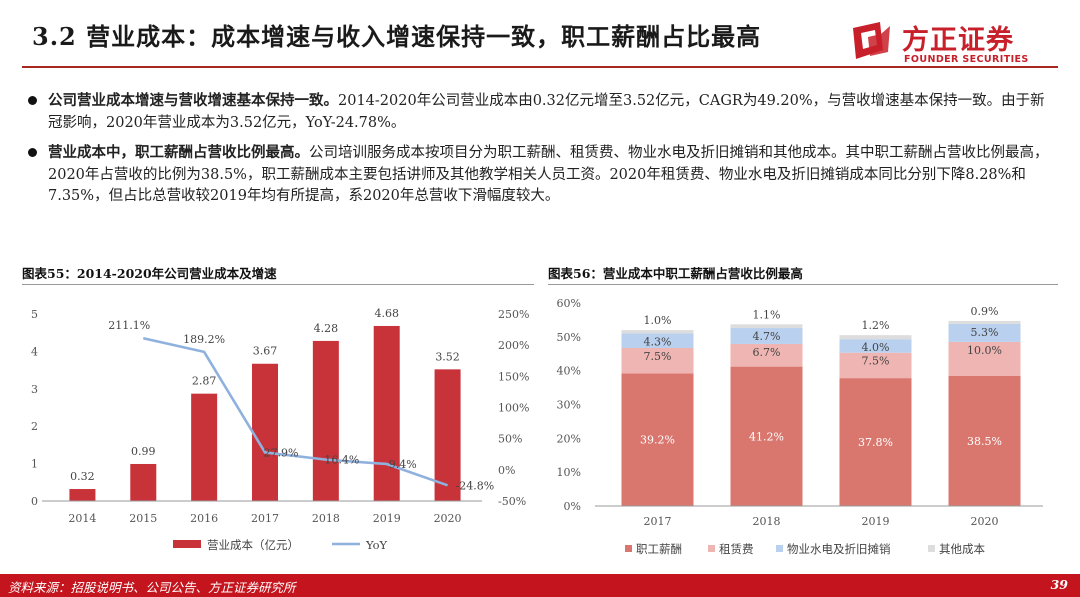 The height and width of the screenshot is (597, 1080). What do you see at coordinates (34, 389) in the screenshot?
I see `left-y-tick-label: 3` at bounding box center [34, 389].